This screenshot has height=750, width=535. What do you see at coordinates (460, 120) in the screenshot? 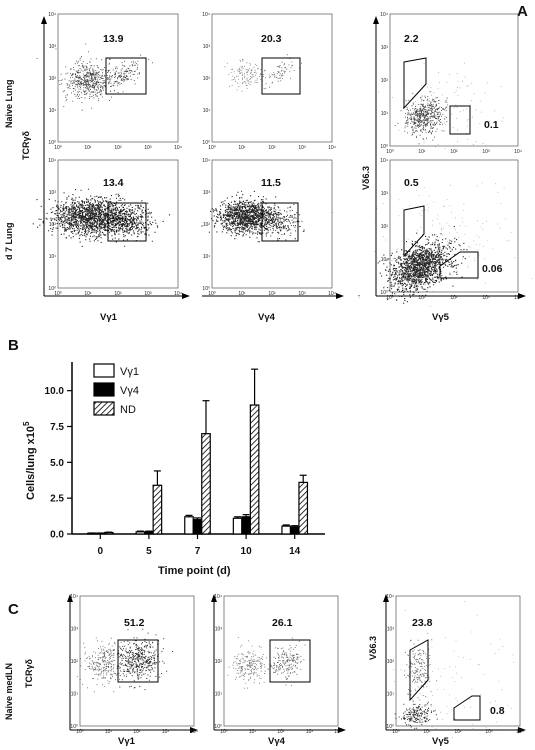
I see `gate-a-r0-vg5` at bounding box center [460, 120].